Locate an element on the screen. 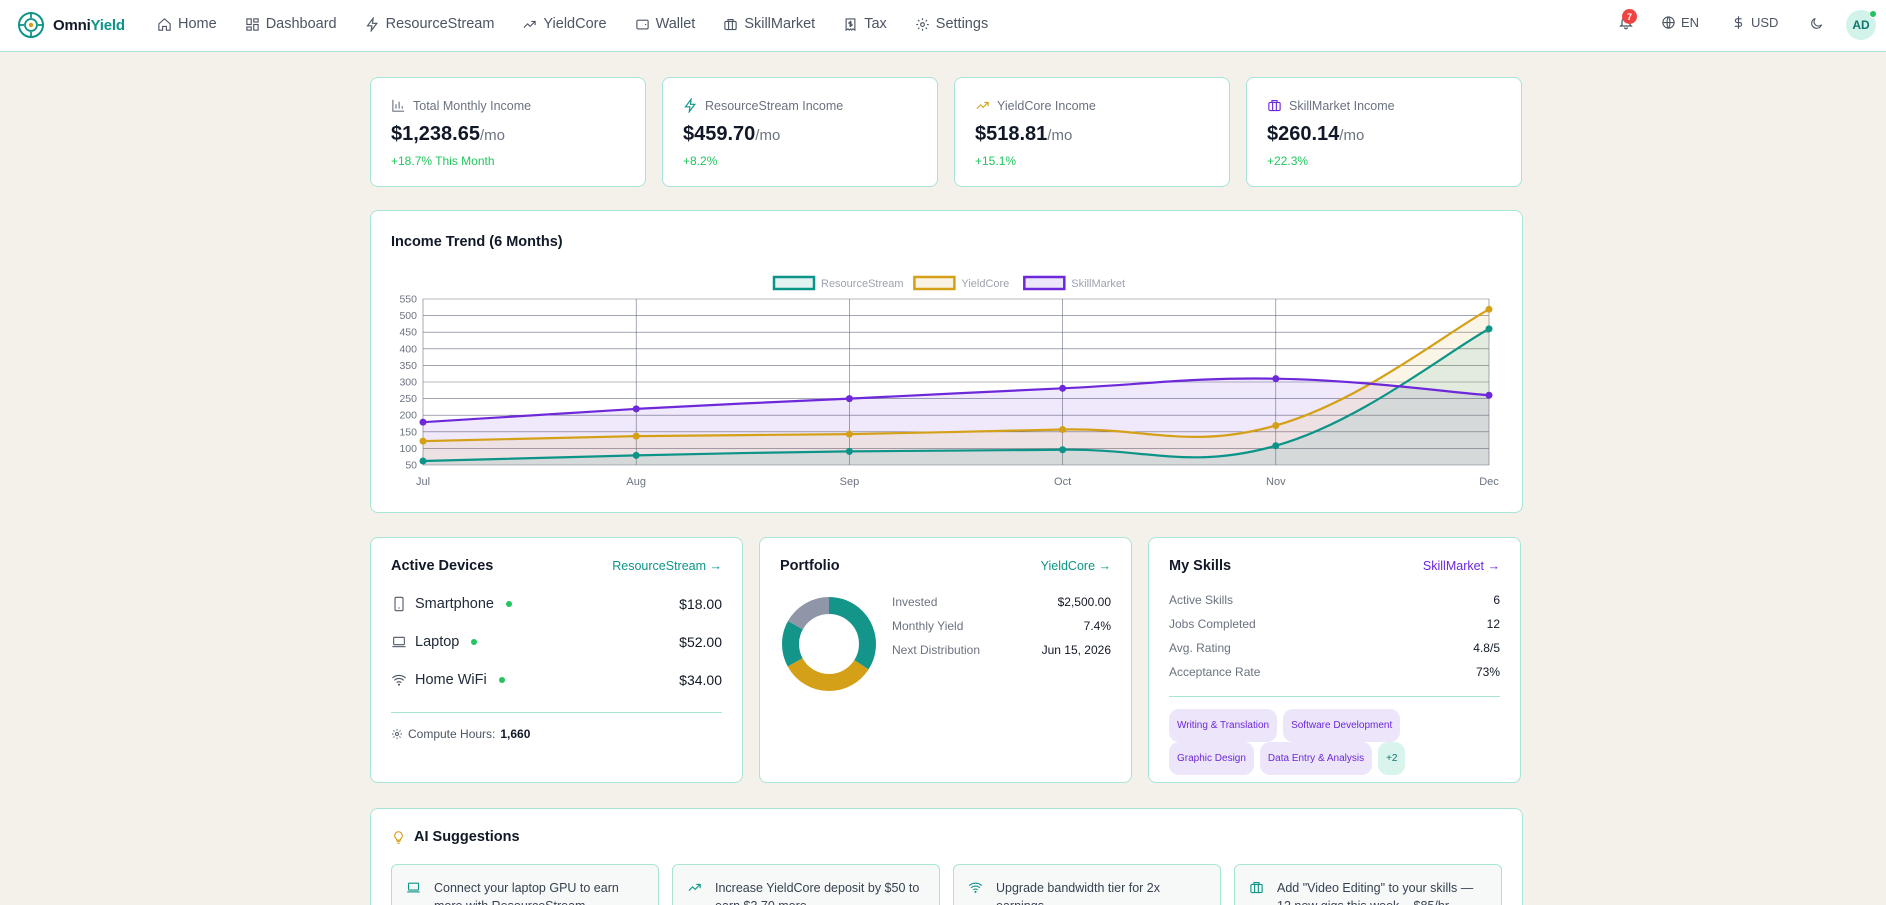 The height and width of the screenshot is (905, 1886). home-icon is located at coordinates (164, 24).